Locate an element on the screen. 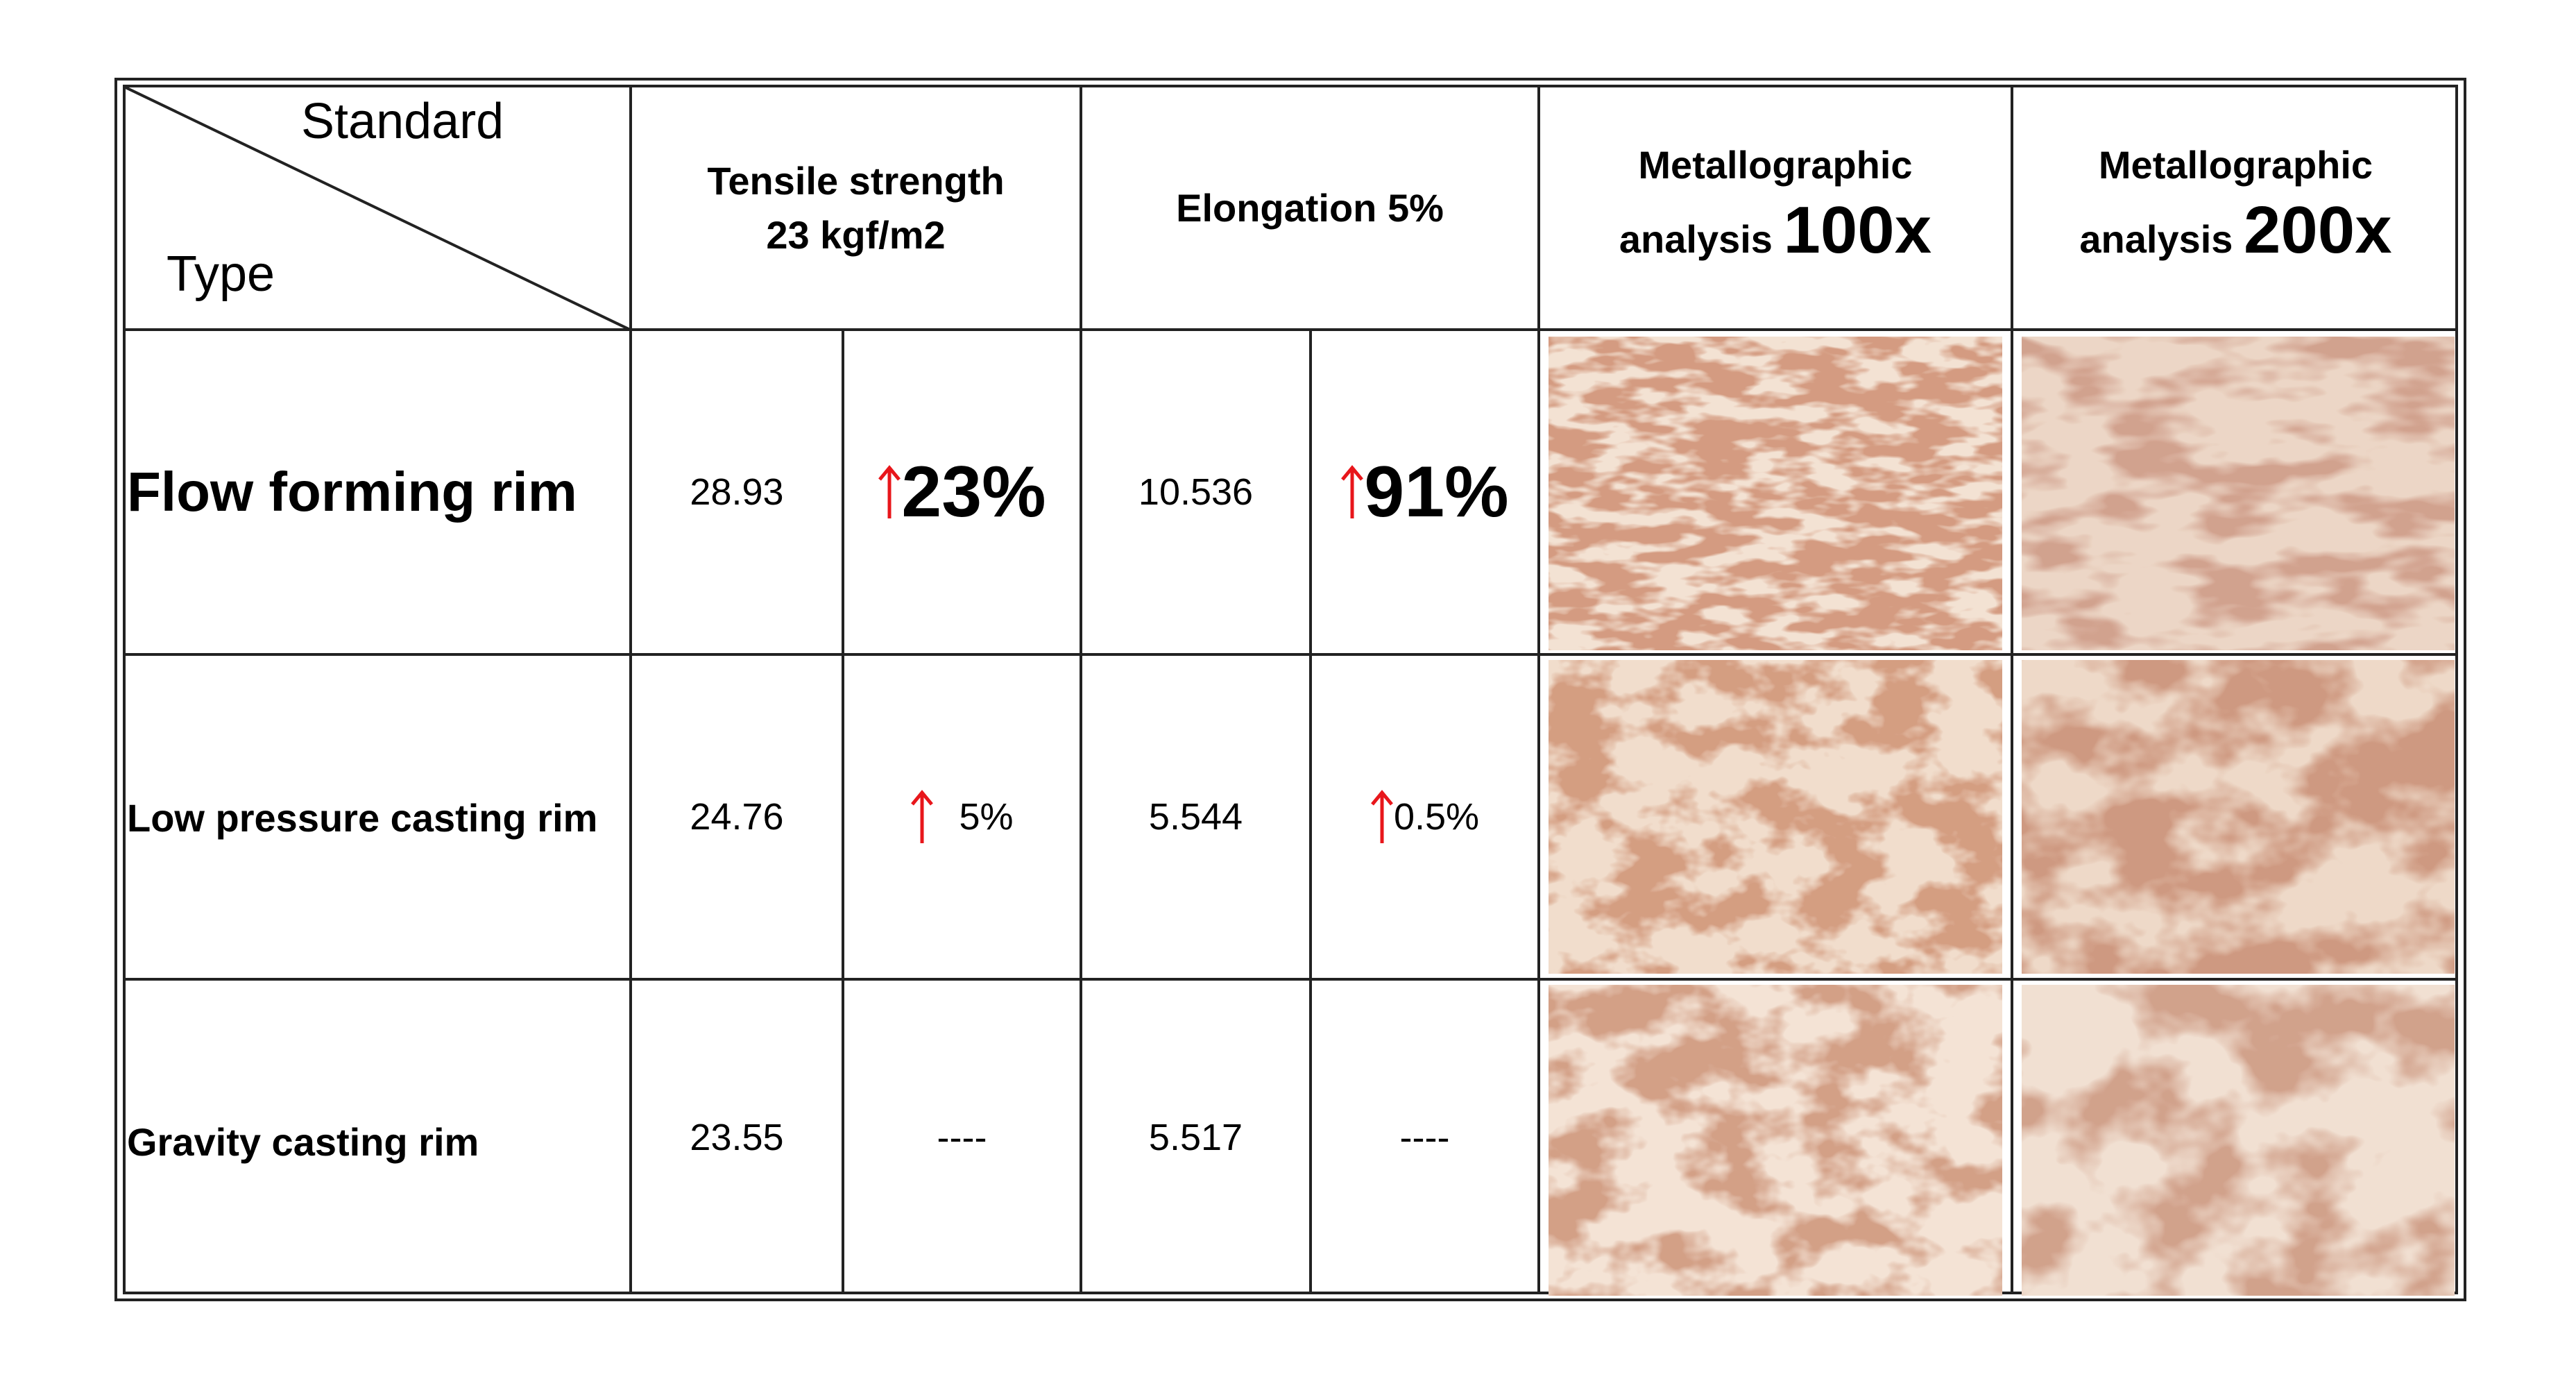 This screenshot has width=2576, height=1379. cell-tensile-value: 23.55 is located at coordinates (737, 1137).